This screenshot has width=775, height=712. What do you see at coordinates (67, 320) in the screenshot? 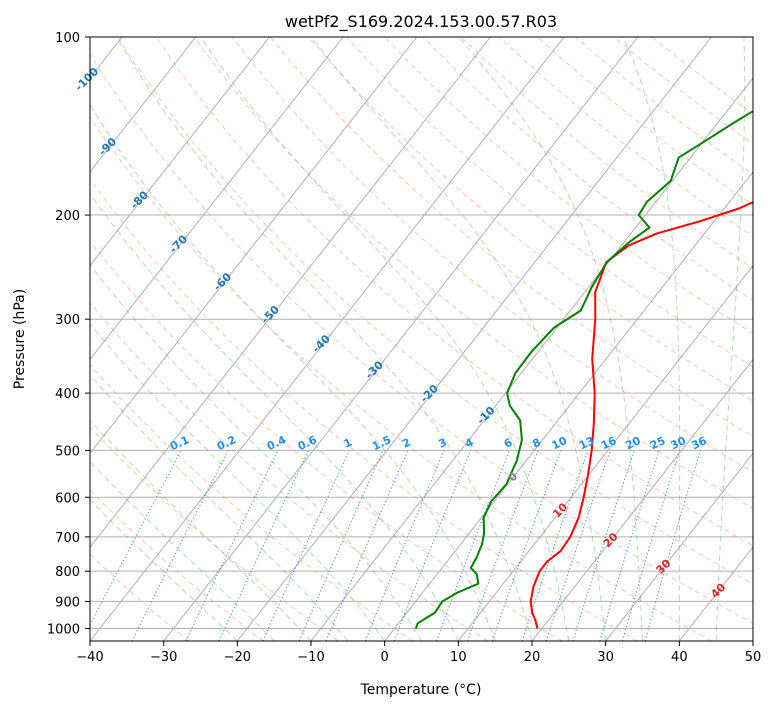
I see `y-tick-label: 300` at bounding box center [67, 320].